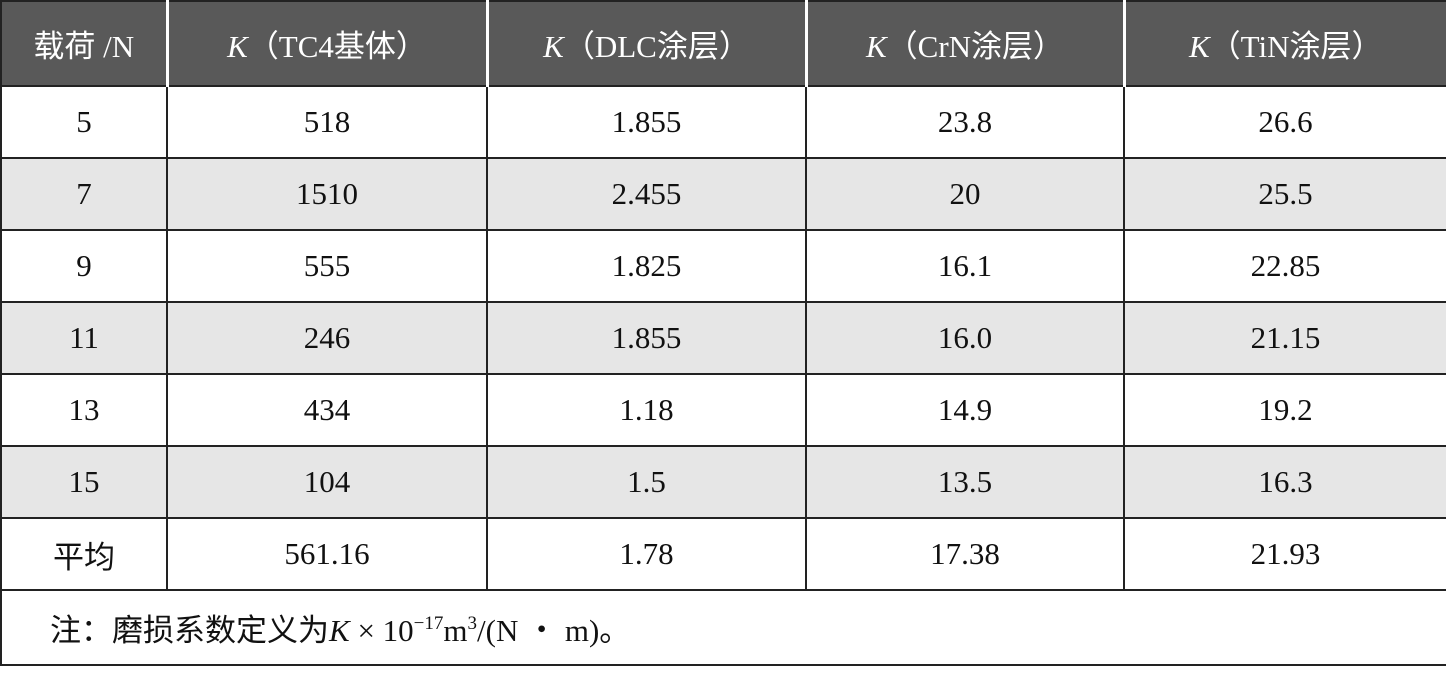 The image size is (1446, 673). What do you see at coordinates (965, 554) in the screenshot?
I see `table-cell: 17.38` at bounding box center [965, 554].